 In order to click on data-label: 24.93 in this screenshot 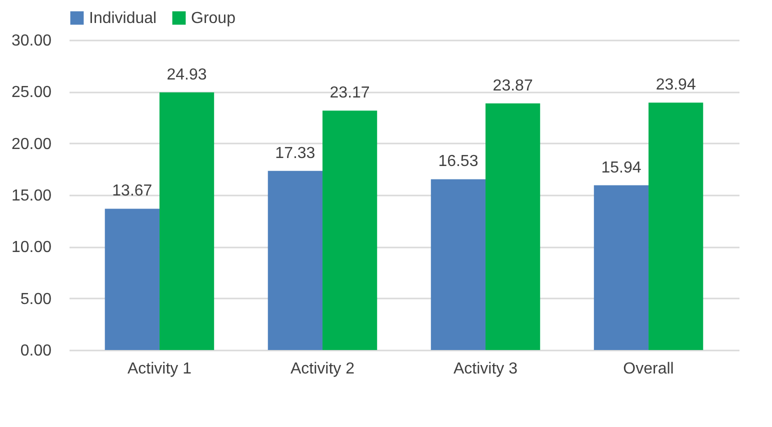, I will do `click(186, 75)`.